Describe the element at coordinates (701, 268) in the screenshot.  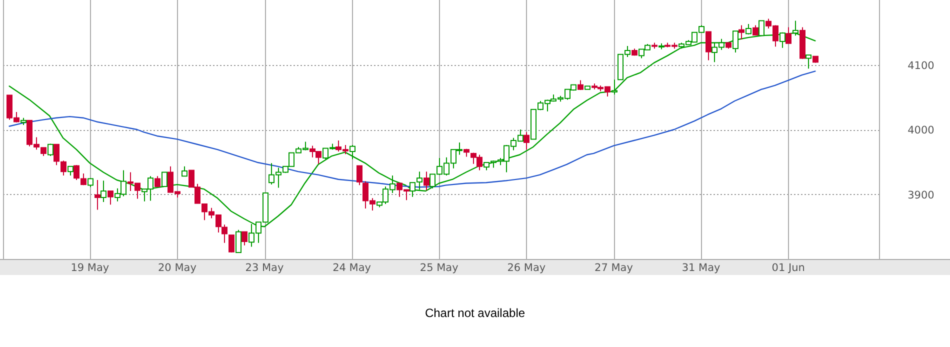
I see `x-tick-label: 31 May` at that location.